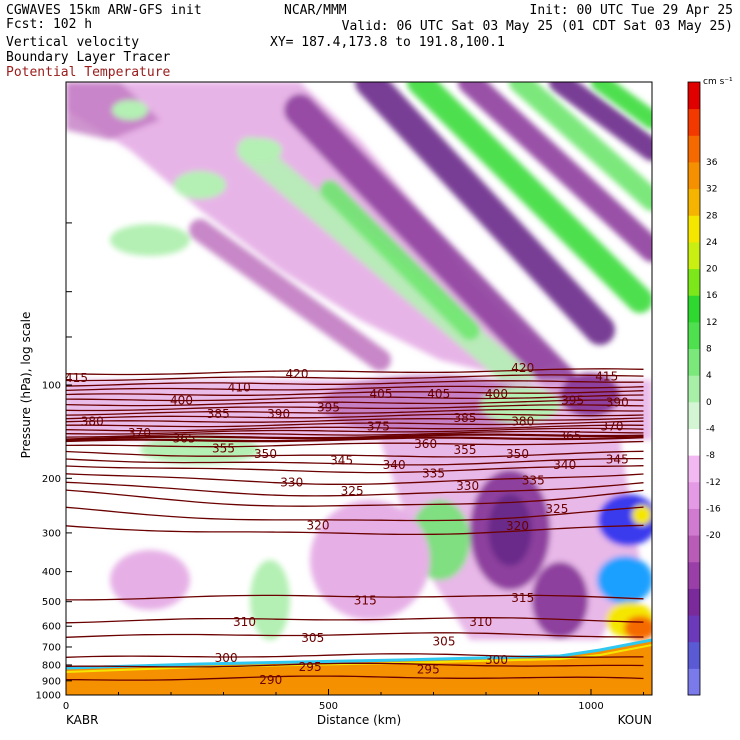 The height and width of the screenshot is (740, 740). I want to click on theta-contour-label: 320, so click(517, 526).